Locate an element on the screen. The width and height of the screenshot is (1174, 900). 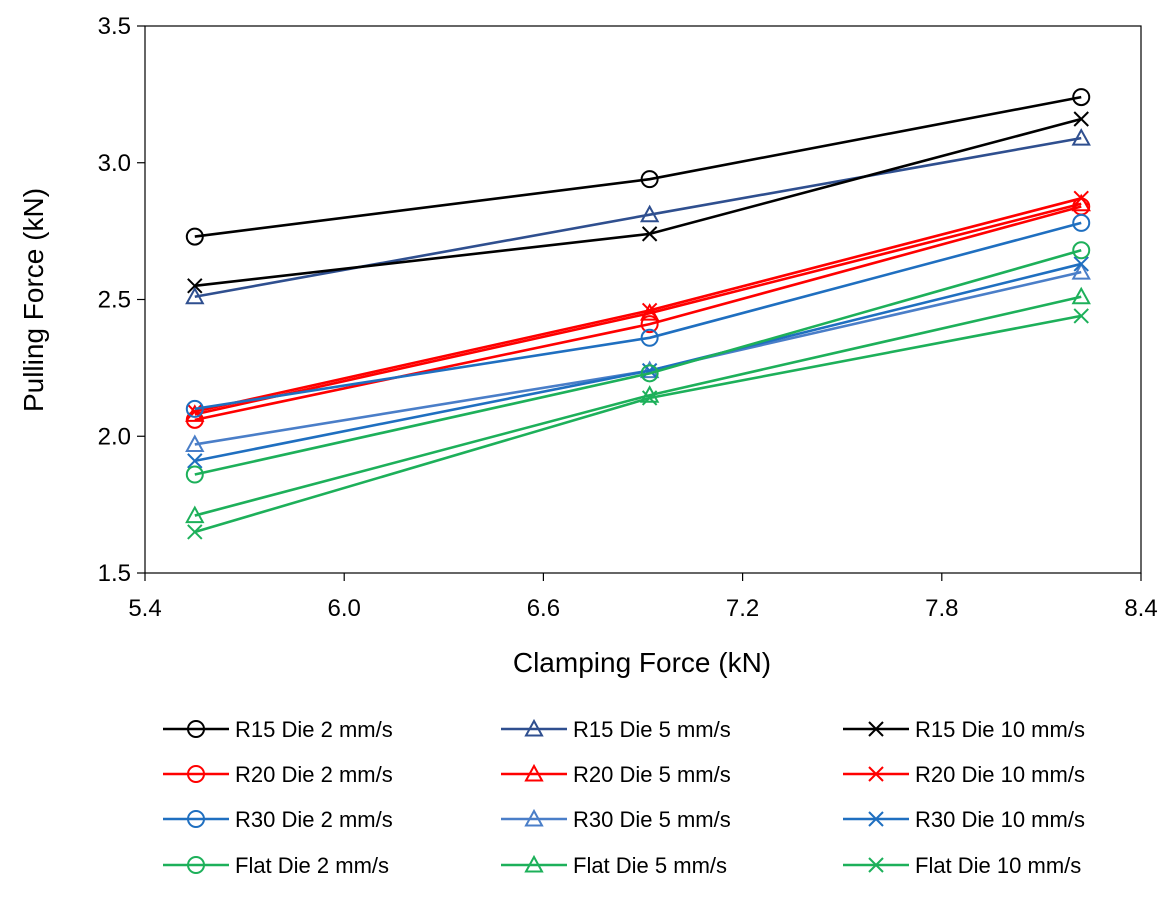
legend-item: R20 Die 2 mm/s is located at coordinates (278, 774).